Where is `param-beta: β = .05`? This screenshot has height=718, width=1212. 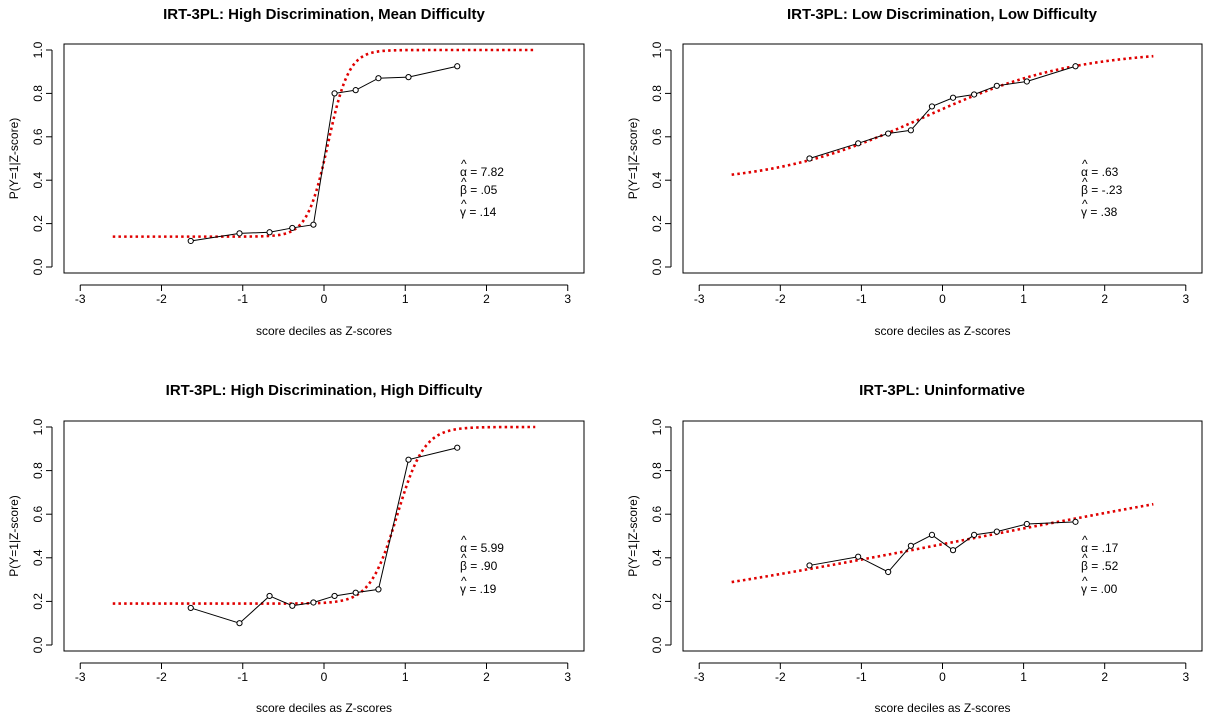 param-beta: β = .05 is located at coordinates (479, 190).